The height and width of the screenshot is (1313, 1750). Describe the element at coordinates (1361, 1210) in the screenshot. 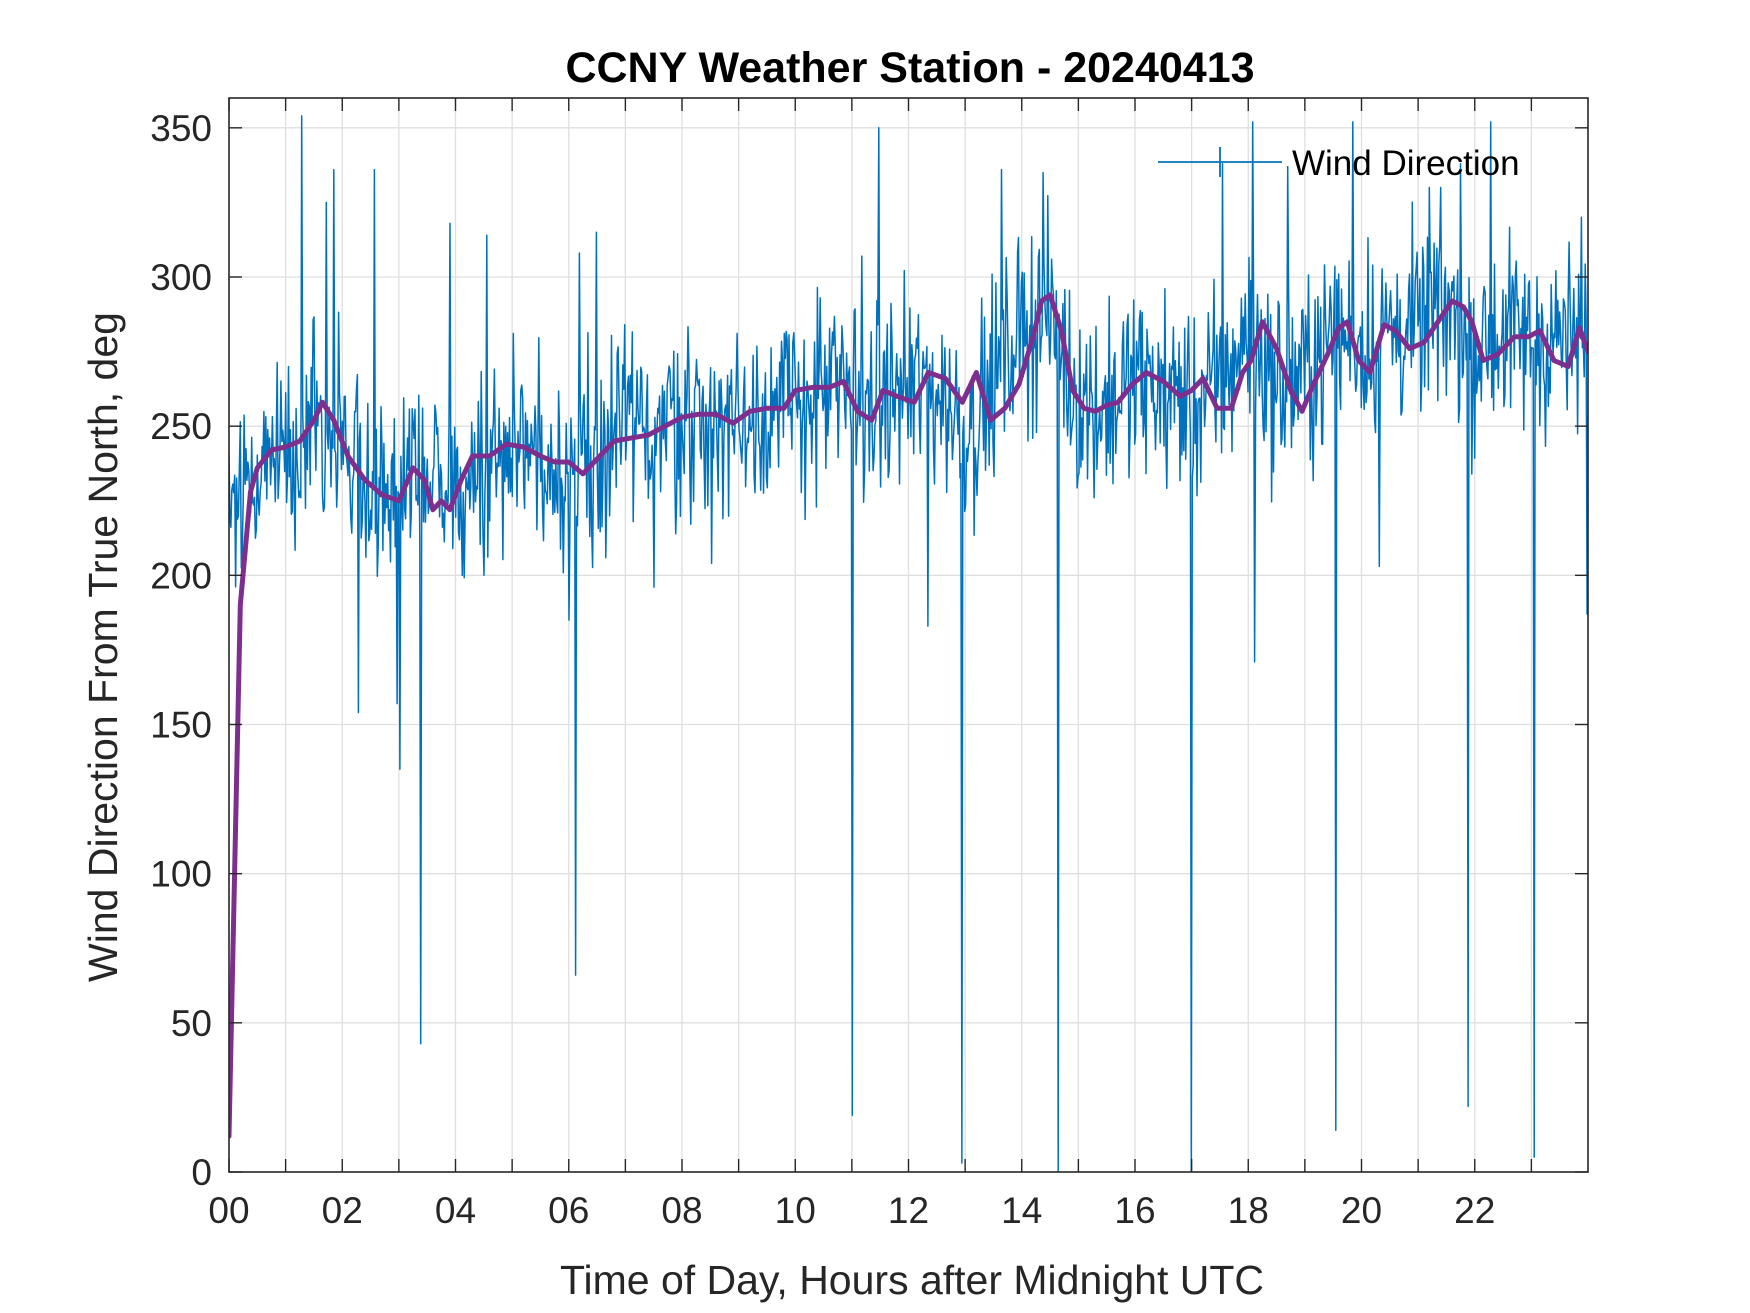

I see `x-tick-label: 20` at that location.